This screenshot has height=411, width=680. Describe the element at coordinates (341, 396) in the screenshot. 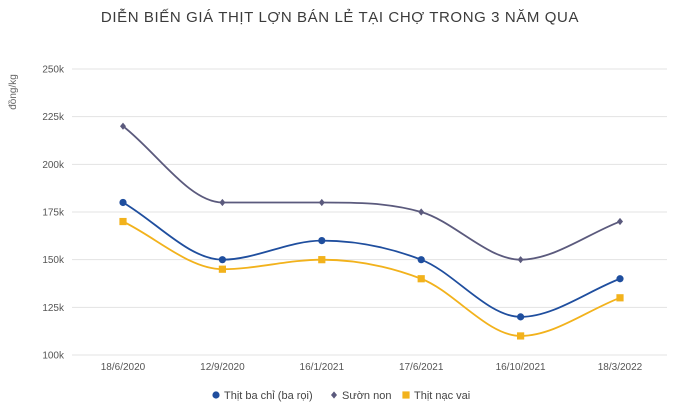

I see `legend: Thịt ba chỉ (ba rọi) Sườn non Thịt nạc vai` at that location.